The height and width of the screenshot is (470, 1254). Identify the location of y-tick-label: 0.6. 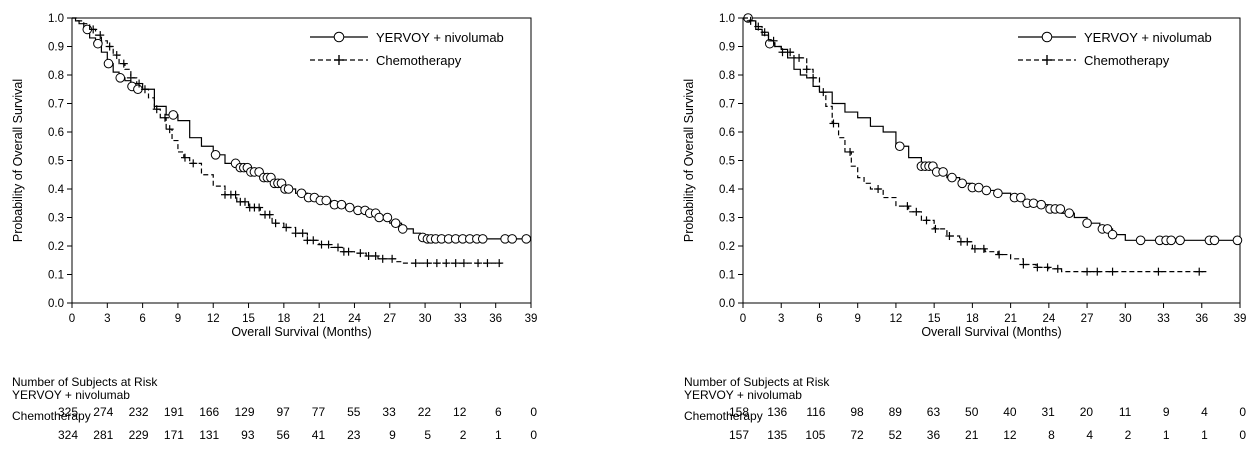
(56, 133).